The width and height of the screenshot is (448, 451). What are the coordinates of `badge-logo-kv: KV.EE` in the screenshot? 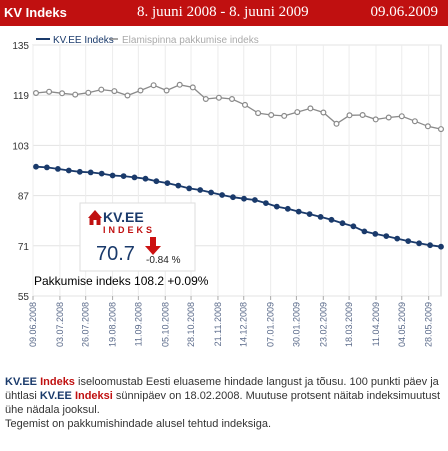 It's located at (123, 217).